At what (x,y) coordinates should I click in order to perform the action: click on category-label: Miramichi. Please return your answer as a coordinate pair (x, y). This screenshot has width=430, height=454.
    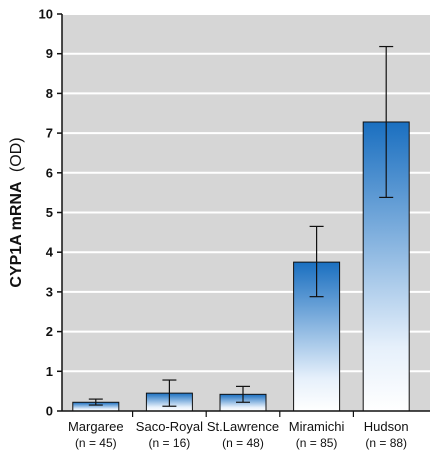
    Looking at the image, I should click on (317, 426).